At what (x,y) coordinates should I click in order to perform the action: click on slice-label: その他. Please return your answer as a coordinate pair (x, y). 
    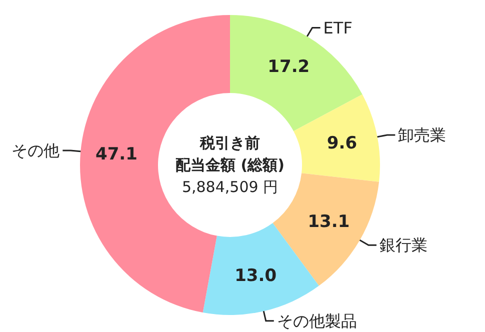
    Looking at the image, I should click on (36, 150).